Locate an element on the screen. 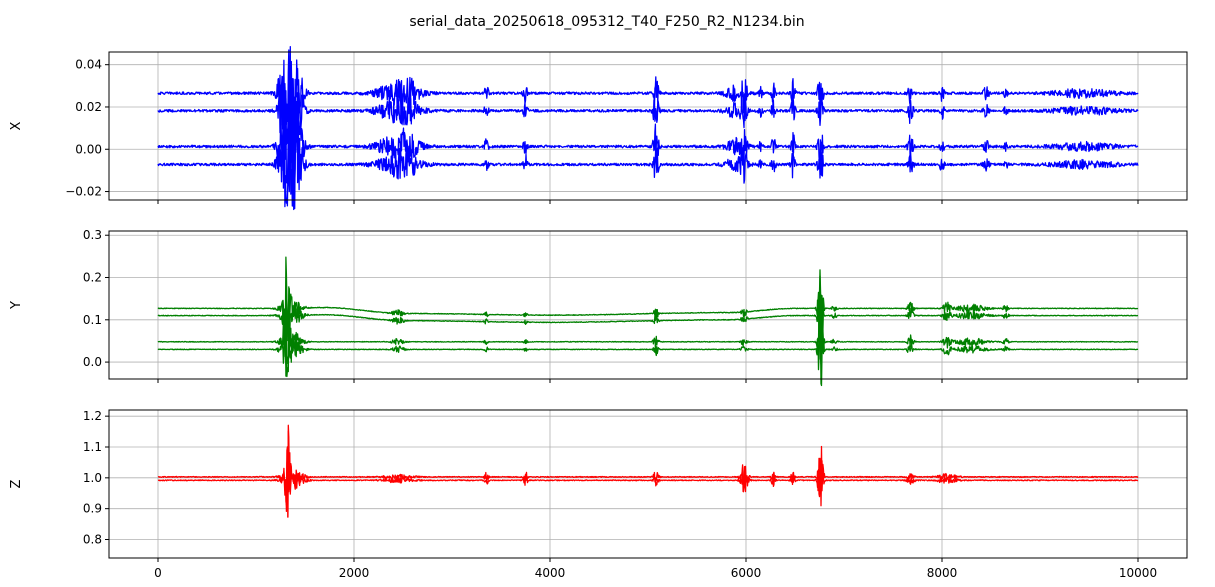  xtick-label-z-1: 2000 is located at coordinates (354, 573).